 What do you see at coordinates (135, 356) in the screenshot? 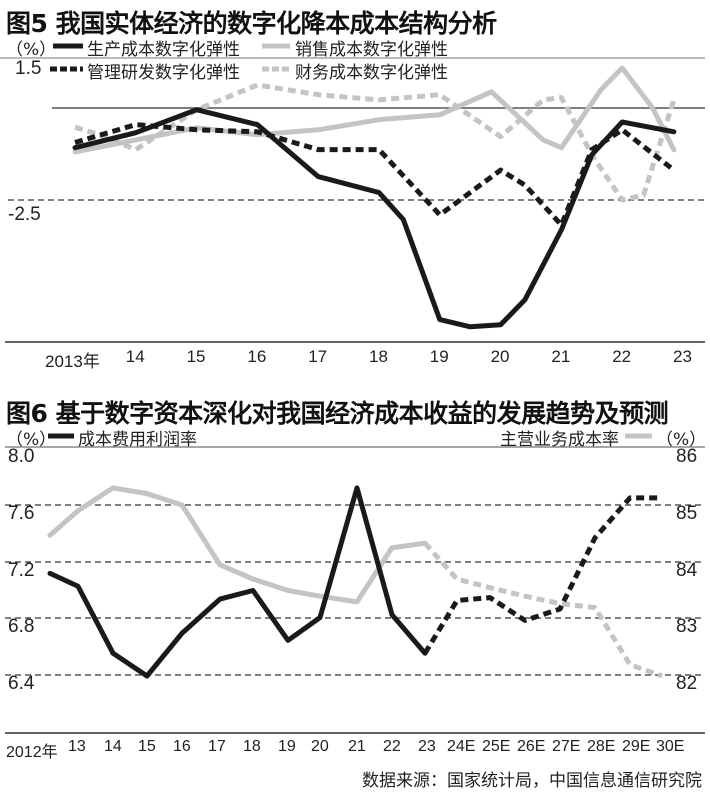
I see `fig5-xtick: 14` at bounding box center [135, 356].